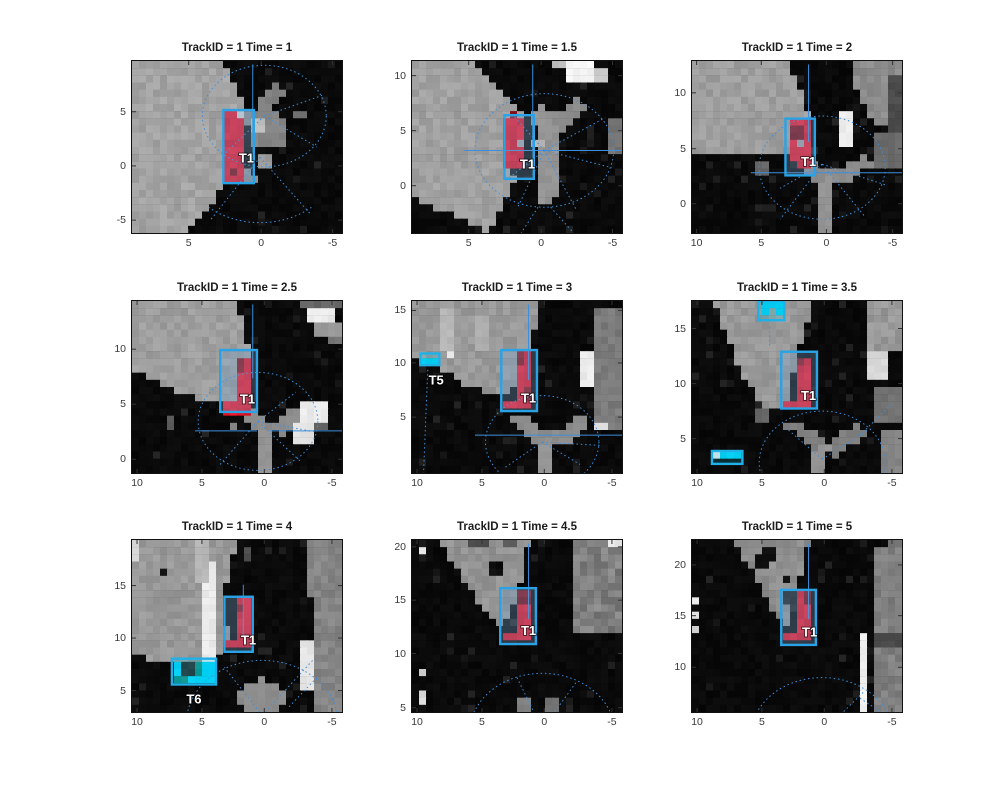 The width and height of the screenshot is (1000, 800). I want to click on subplot-title: TrackID = 1 Time = 2, so click(797, 48).